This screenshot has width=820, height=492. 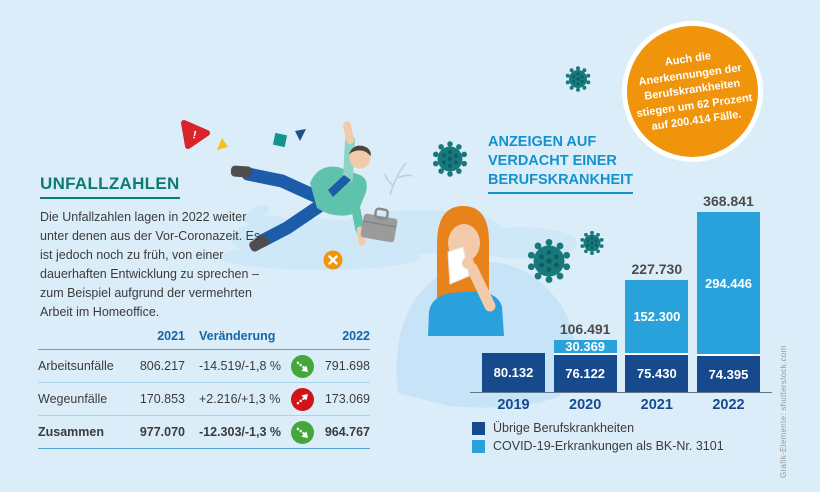 I want to click on bar-2020: 30.369 76.122, so click(x=585, y=365).